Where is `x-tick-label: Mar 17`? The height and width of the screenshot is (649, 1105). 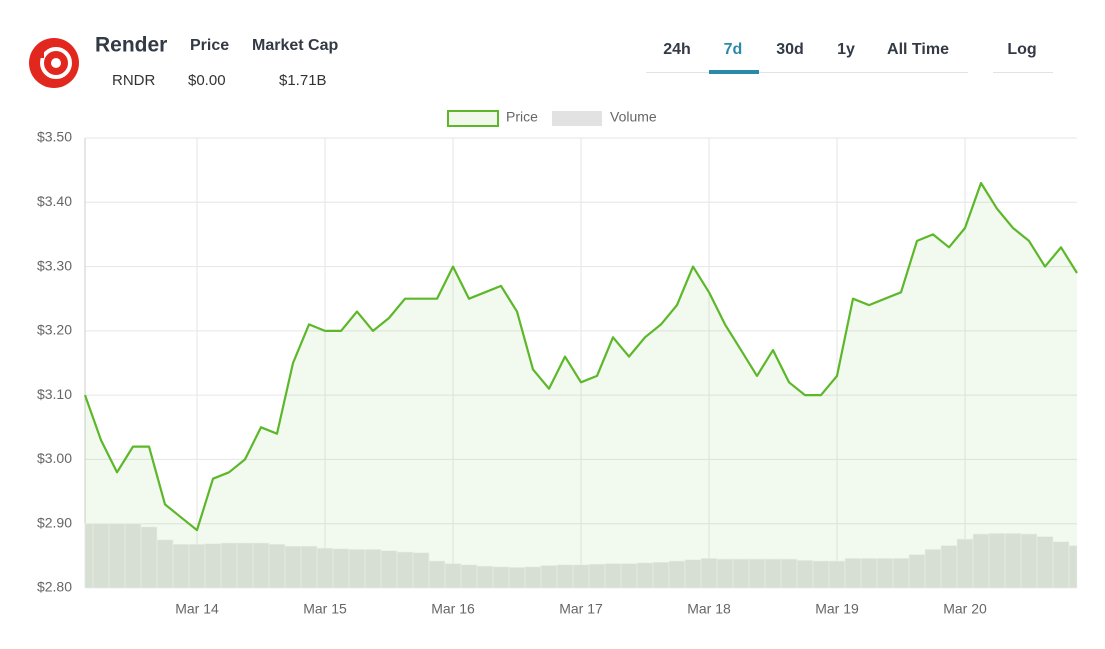
x-tick-label: Mar 17 is located at coordinates (581, 609).